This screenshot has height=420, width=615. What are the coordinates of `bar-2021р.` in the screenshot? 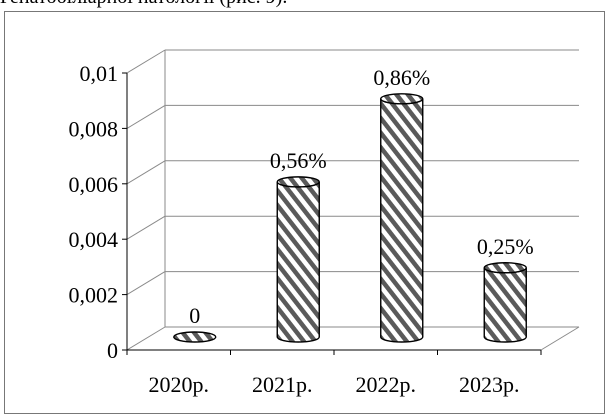 It's located at (298, 259).